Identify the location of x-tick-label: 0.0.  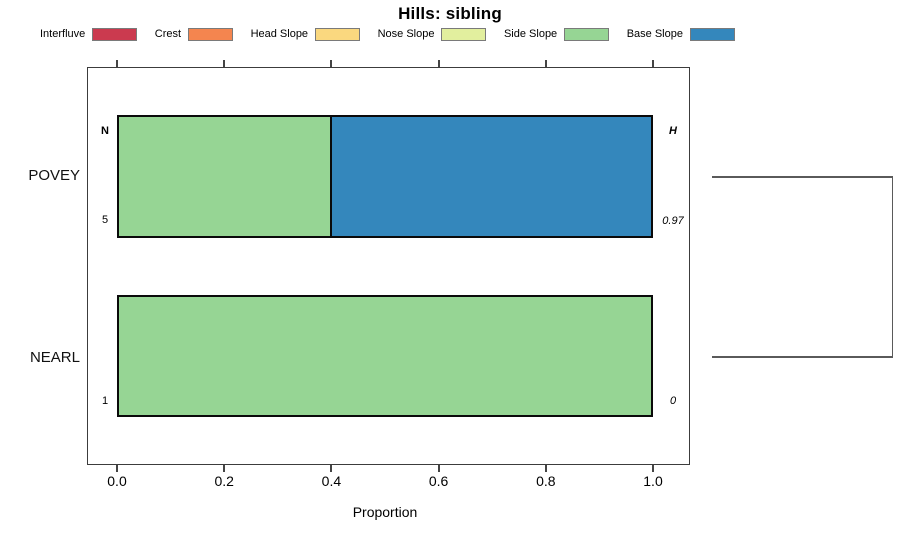
(117, 481).